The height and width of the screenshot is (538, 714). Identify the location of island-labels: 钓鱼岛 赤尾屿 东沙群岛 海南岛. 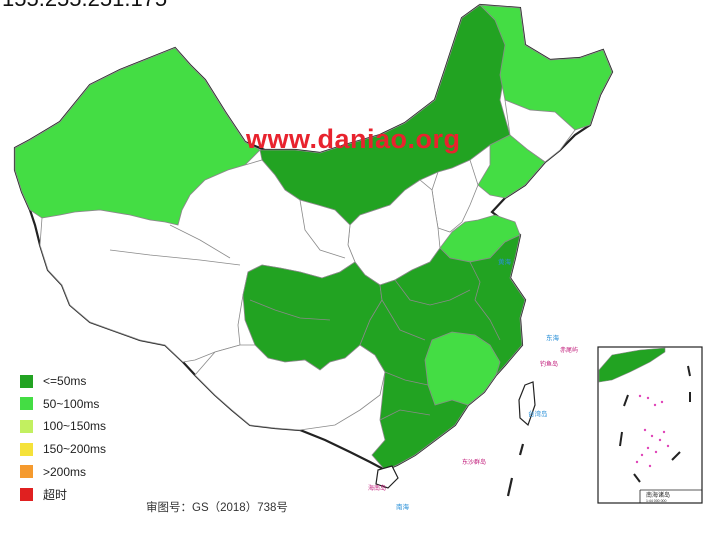
(473, 419).